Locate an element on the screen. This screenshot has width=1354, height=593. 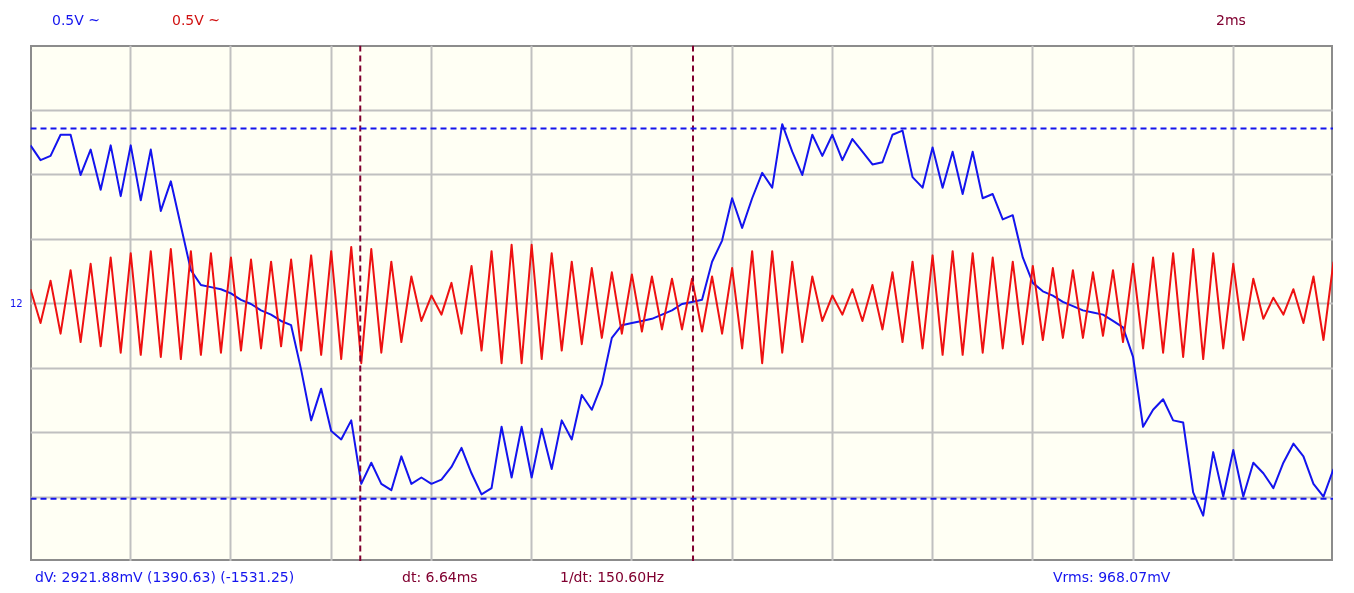
text: 1/dt: 150.60Hz is located at coordinates (612, 577).